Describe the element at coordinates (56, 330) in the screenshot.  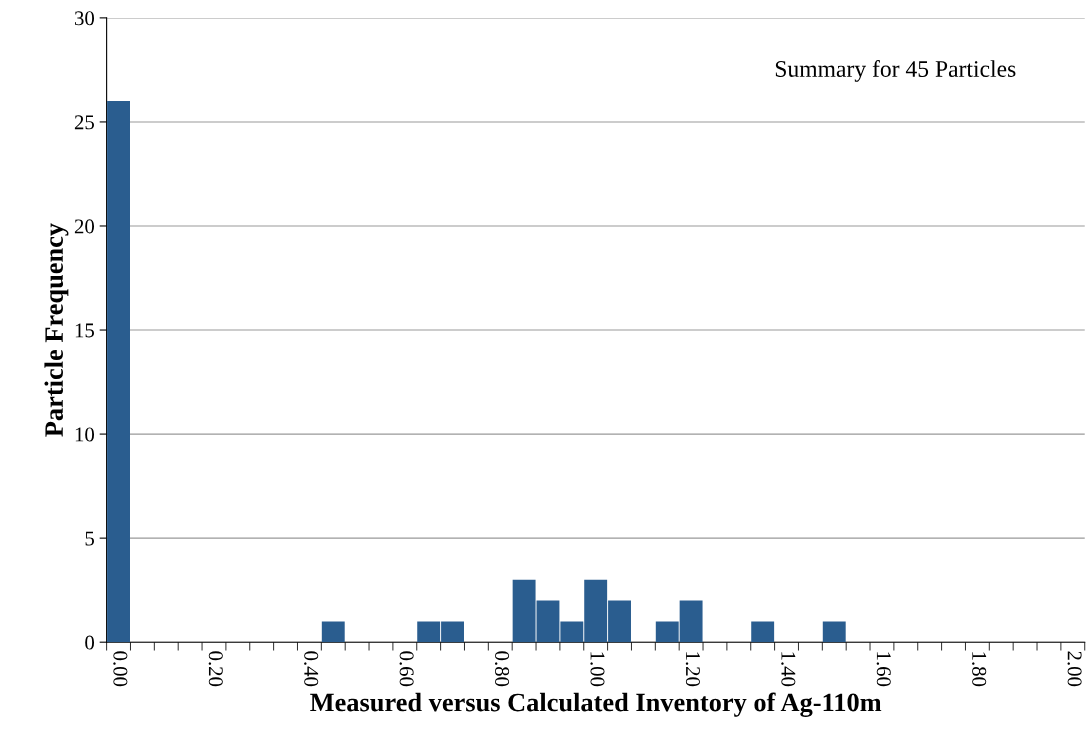
I see `y-axis-title: Particle Frequency` at that location.